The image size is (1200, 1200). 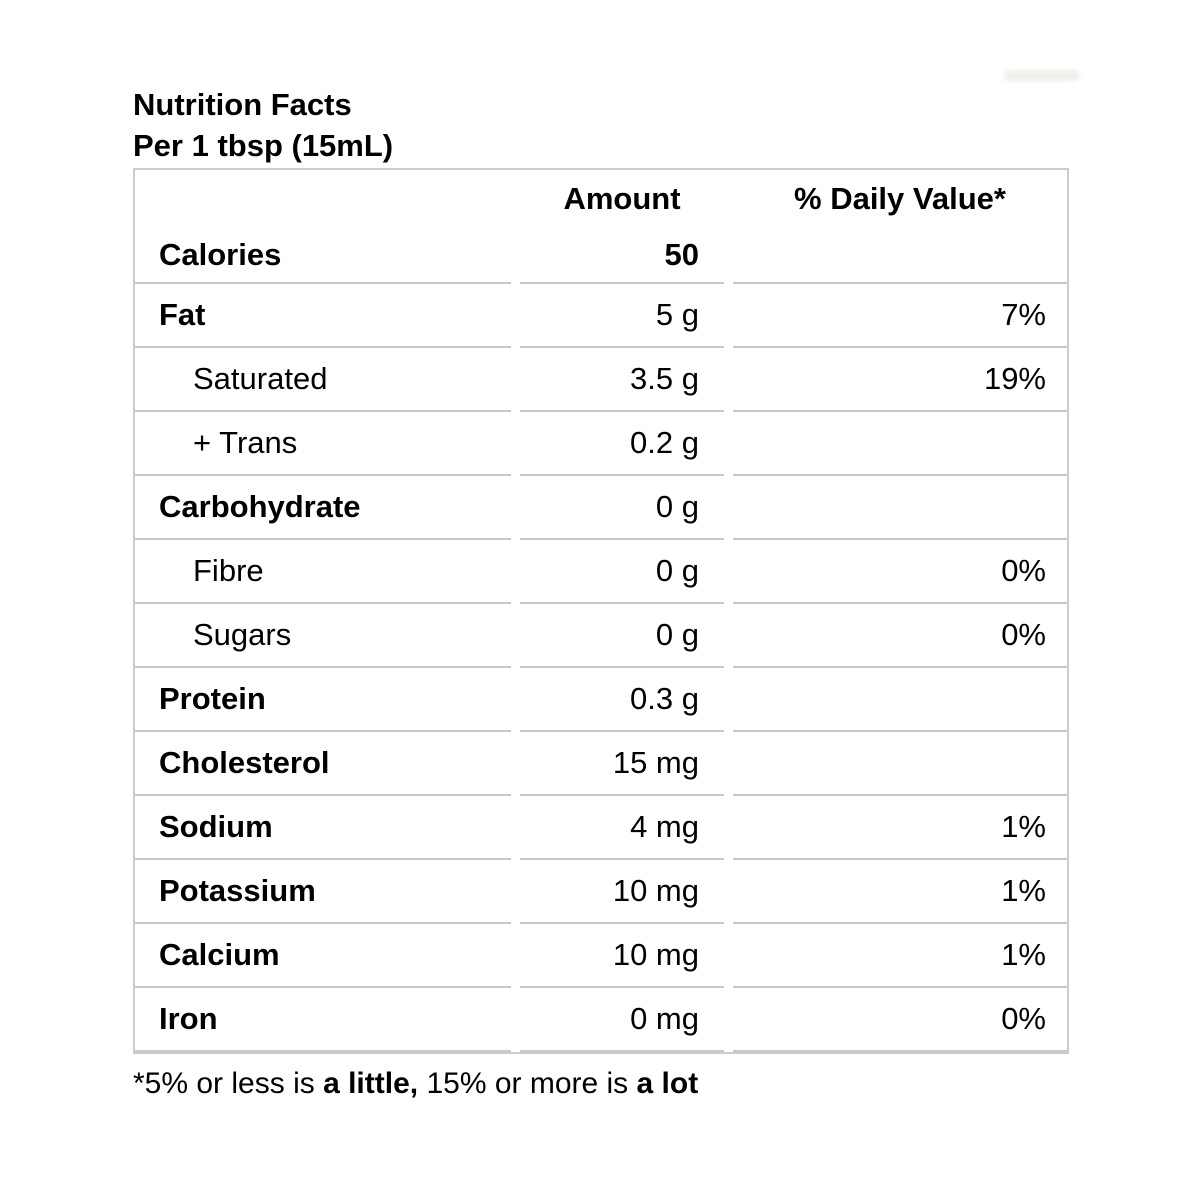 What do you see at coordinates (323, 444) in the screenshot?
I see `nutrient-label: + Trans` at bounding box center [323, 444].